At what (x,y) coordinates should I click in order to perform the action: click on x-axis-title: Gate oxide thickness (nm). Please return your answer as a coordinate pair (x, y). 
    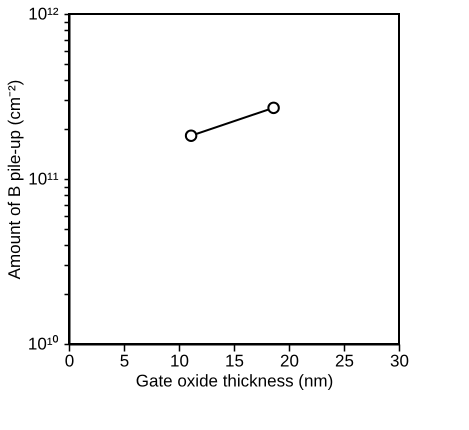
    Looking at the image, I should click on (235, 381).